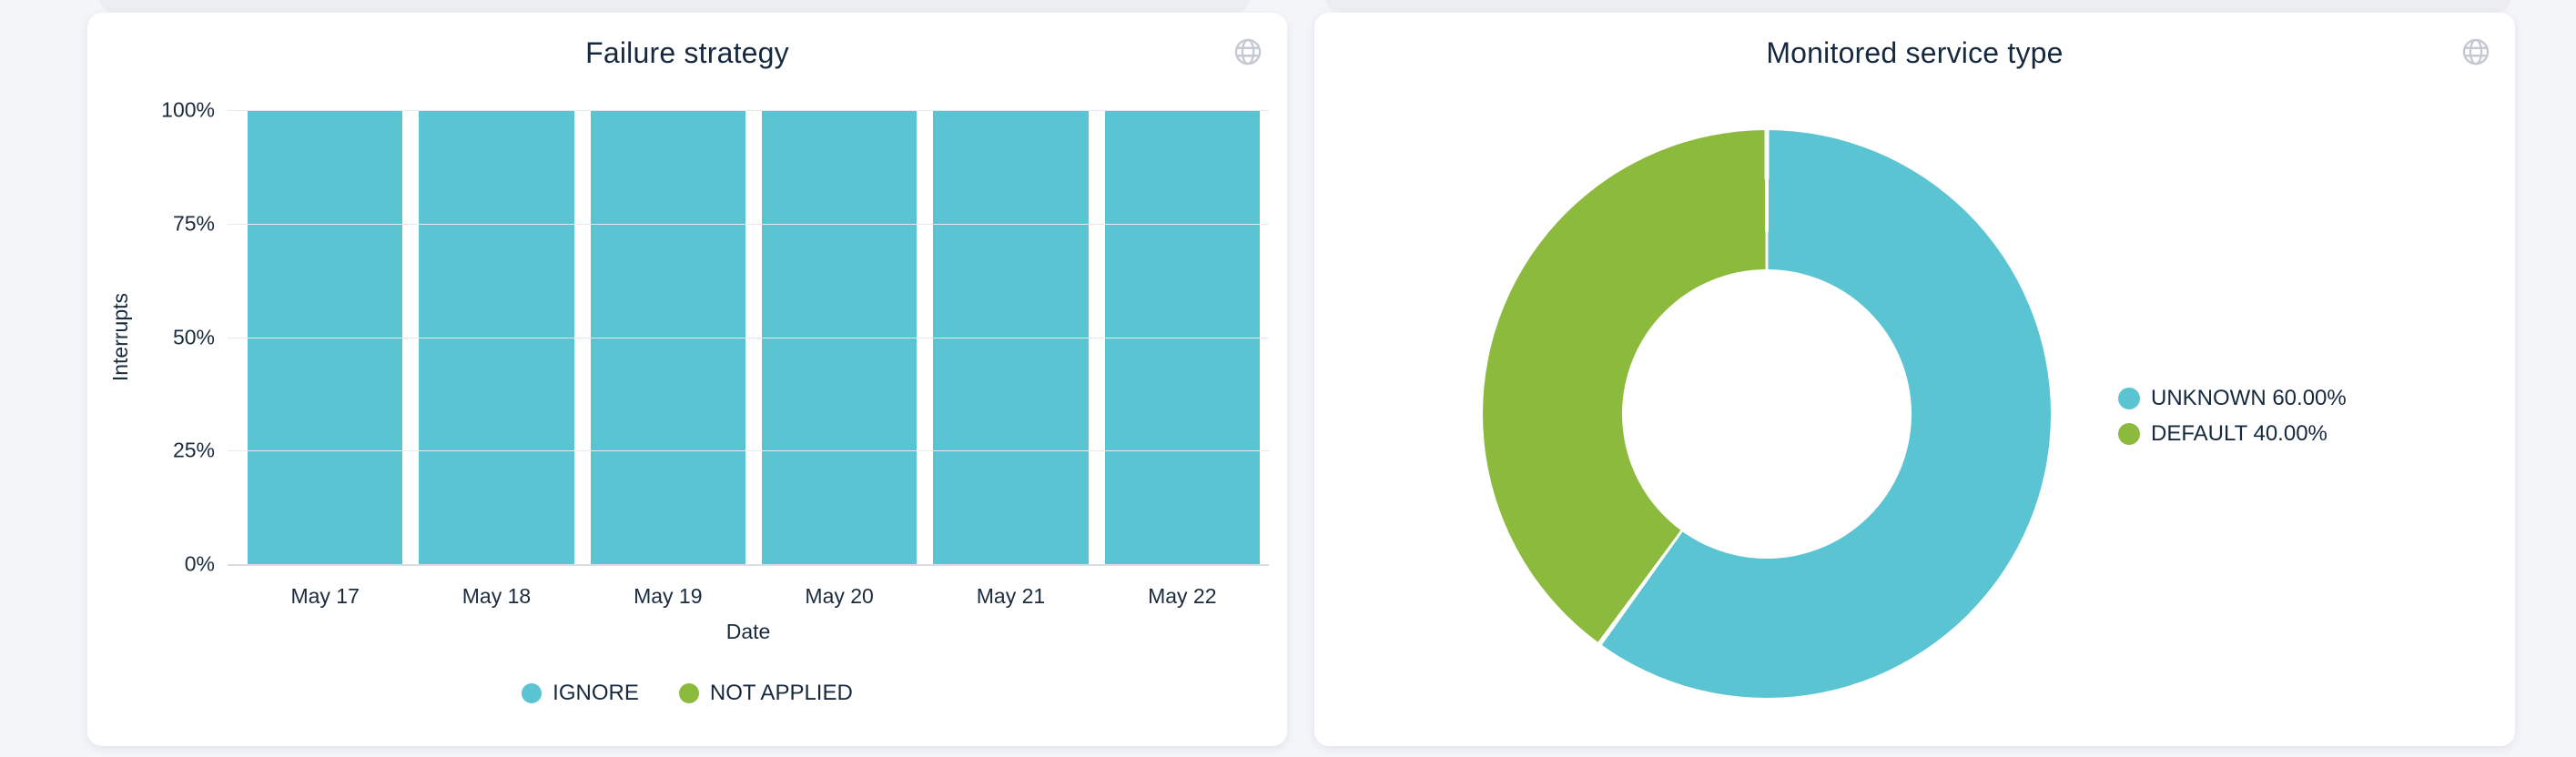 Image resolution: width=2576 pixels, height=757 pixels. What do you see at coordinates (199, 563) in the screenshot?
I see `y-axis-tick-label: 0%` at bounding box center [199, 563].